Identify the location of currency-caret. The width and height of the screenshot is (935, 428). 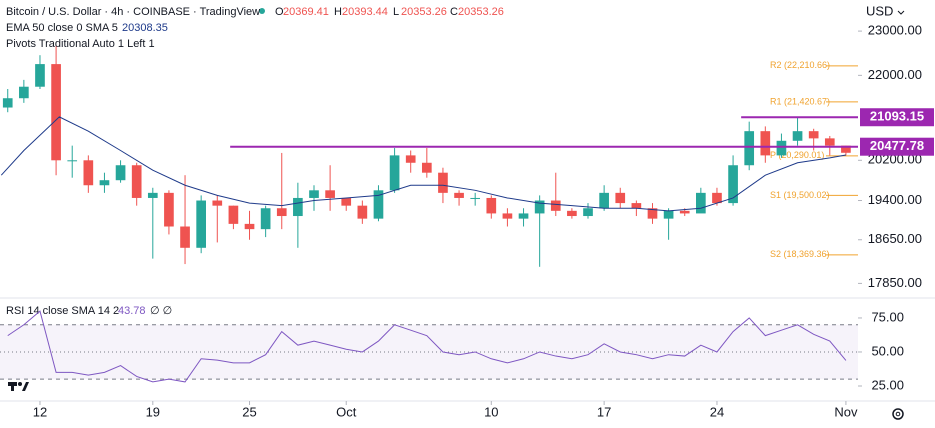
(901, 12).